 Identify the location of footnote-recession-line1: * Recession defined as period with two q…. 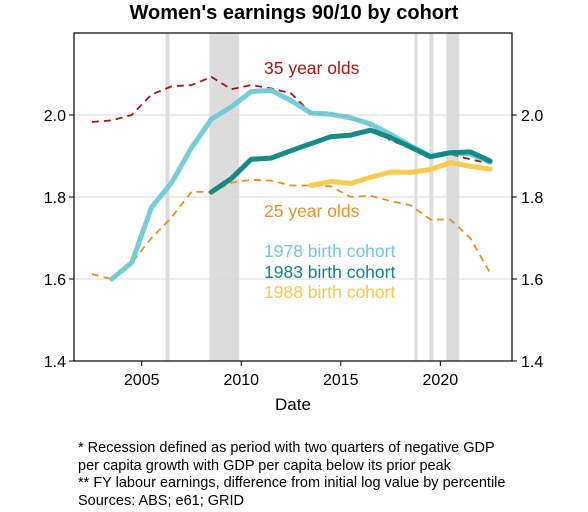
(286, 448).